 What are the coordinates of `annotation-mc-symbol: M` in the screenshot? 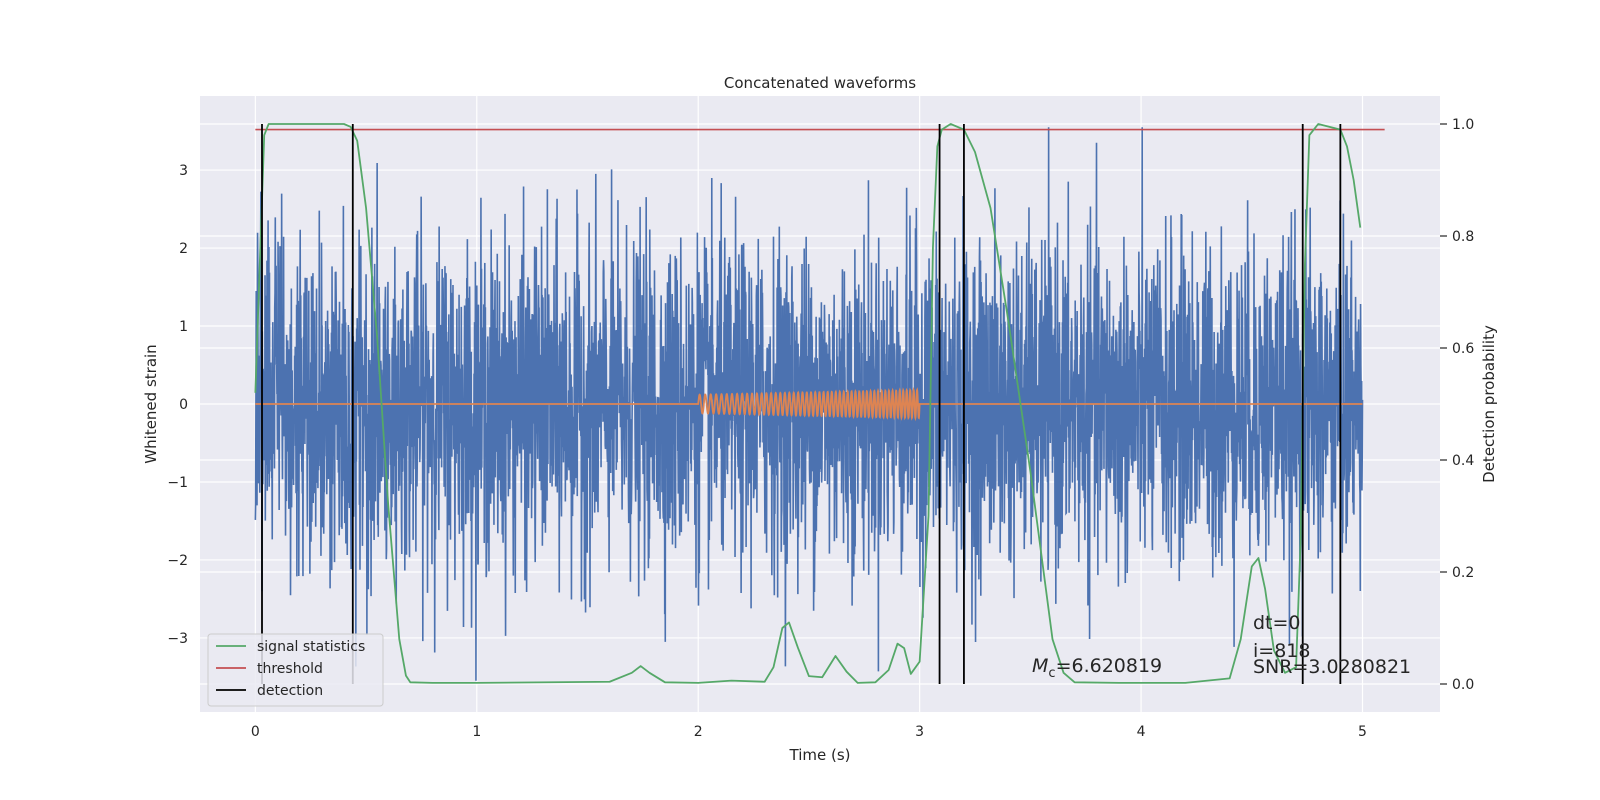 It's located at (1040, 666).